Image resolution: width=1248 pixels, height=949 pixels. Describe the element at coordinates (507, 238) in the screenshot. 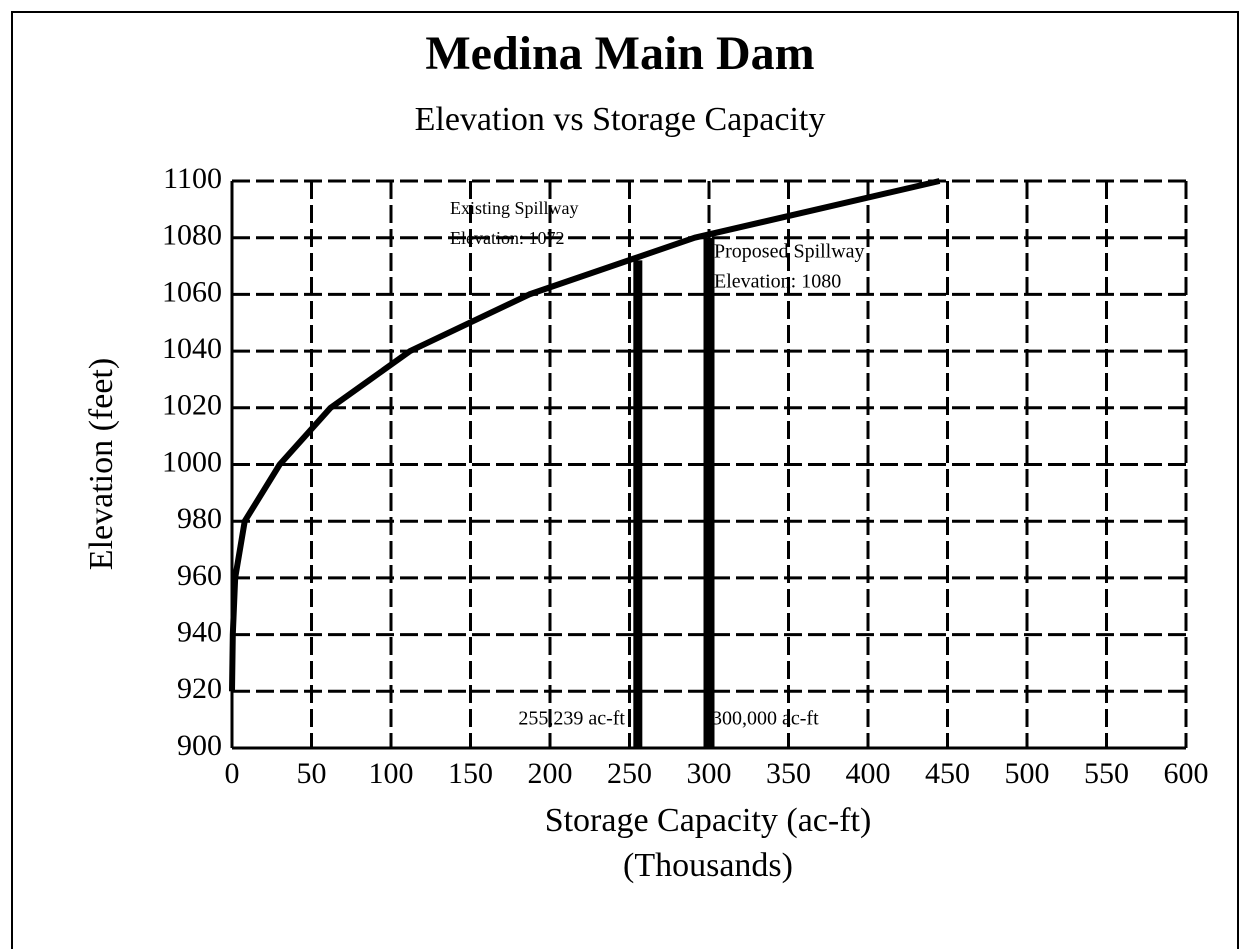

I see `annotation: Elevation: 1072` at that location.